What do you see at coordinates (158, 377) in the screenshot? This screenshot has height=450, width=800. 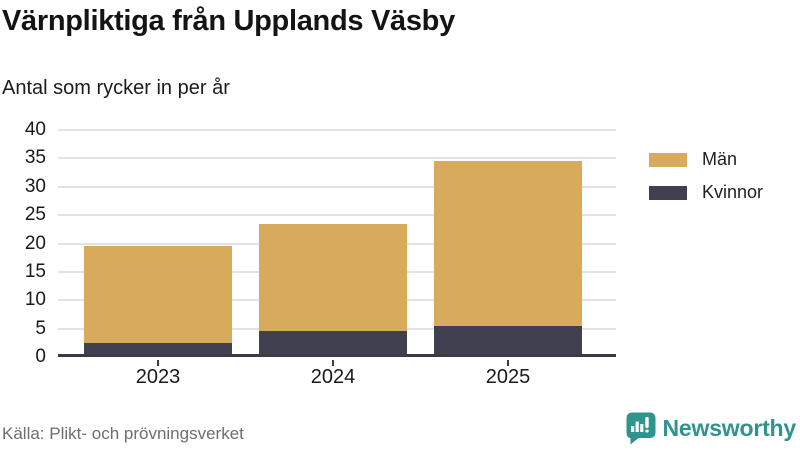 I see `x-tick-label-2023: 2023` at bounding box center [158, 377].